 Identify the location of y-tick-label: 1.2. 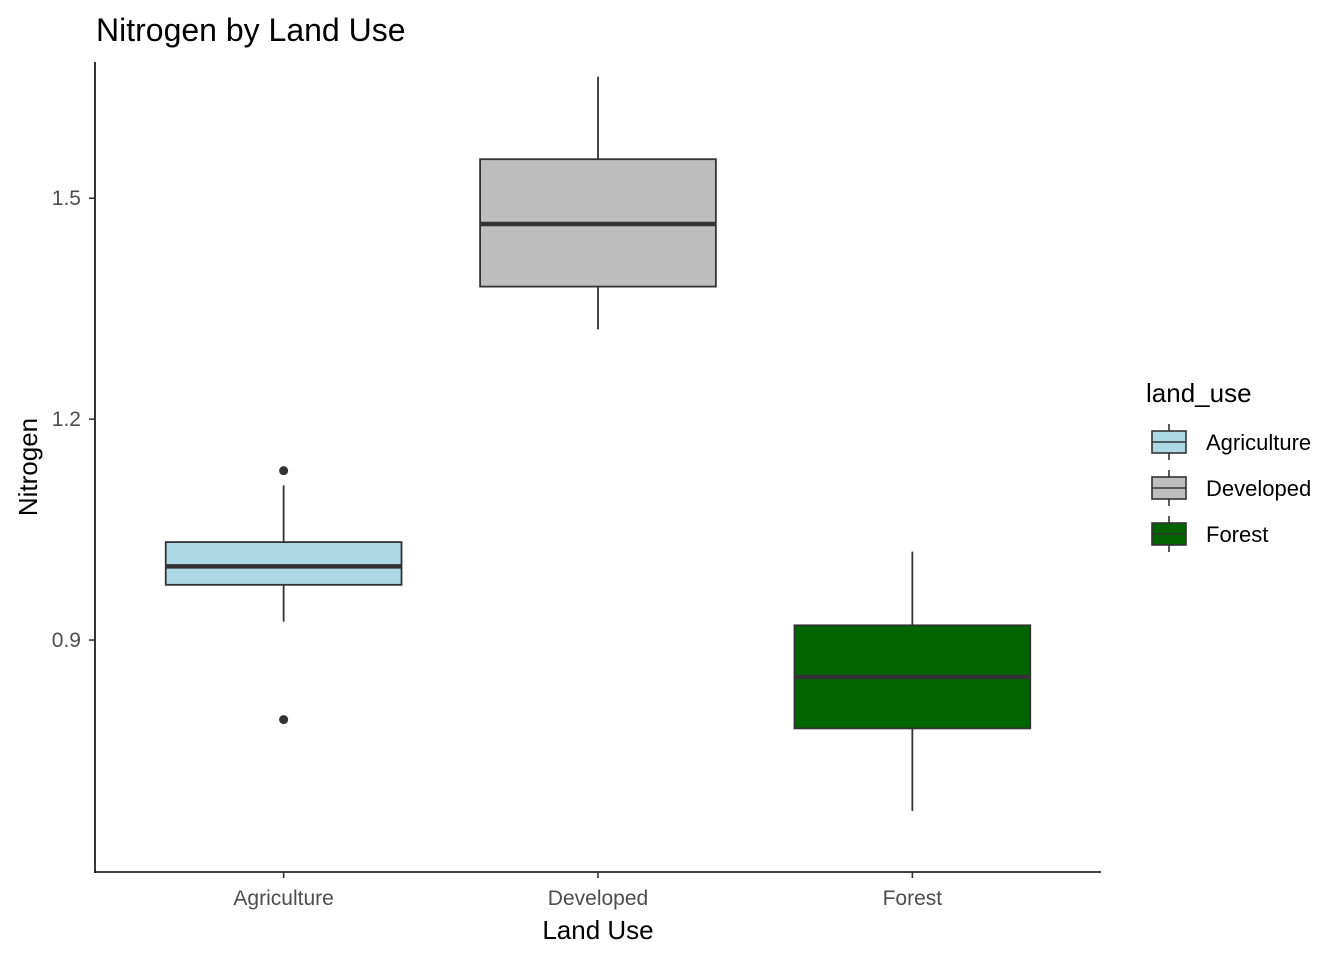
(66, 419).